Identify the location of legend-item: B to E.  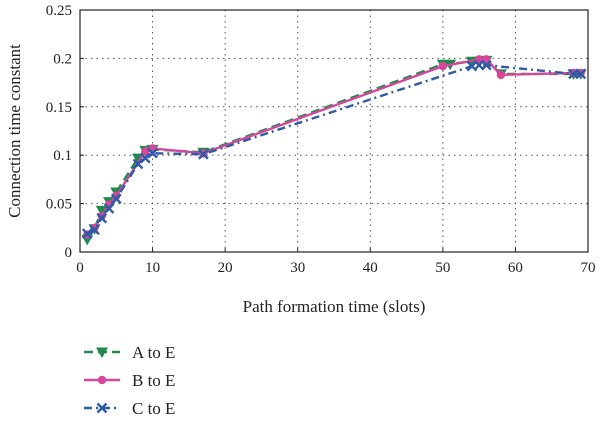
(129, 380).